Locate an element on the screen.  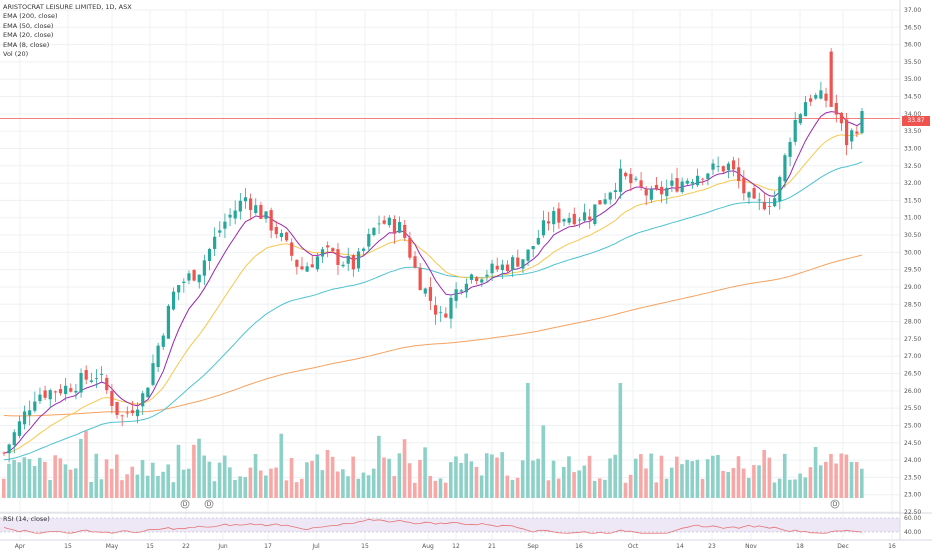
price-tick-label: 24.50 is located at coordinates (912, 443).